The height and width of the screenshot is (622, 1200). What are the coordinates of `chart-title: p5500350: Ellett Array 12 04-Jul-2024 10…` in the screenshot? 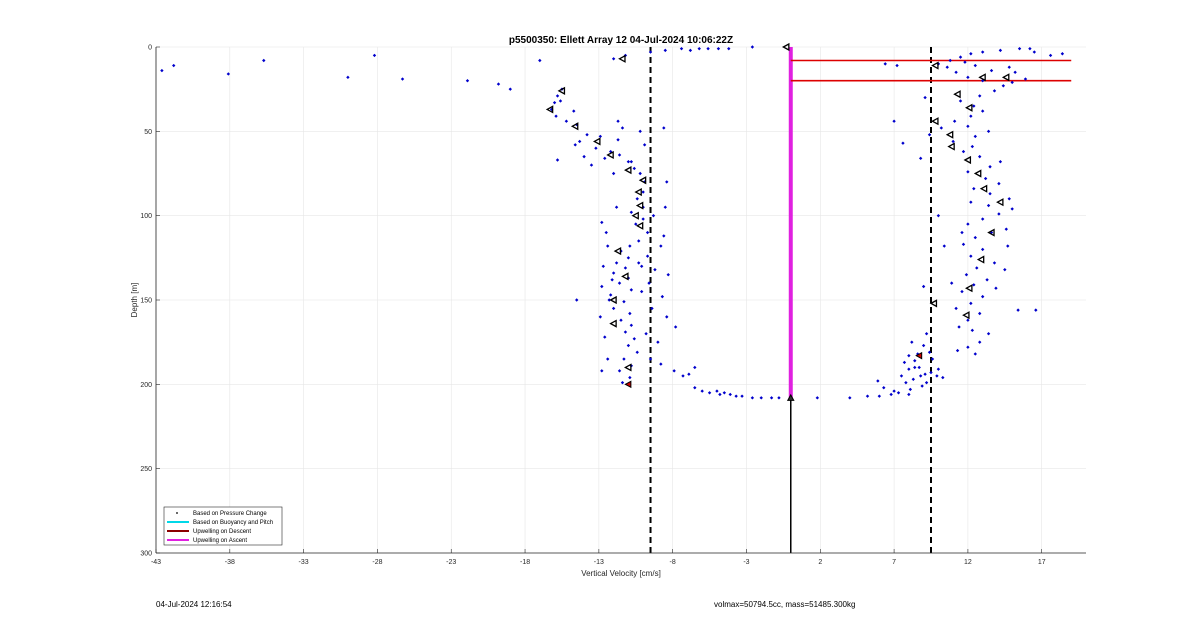 It's located at (621, 40).